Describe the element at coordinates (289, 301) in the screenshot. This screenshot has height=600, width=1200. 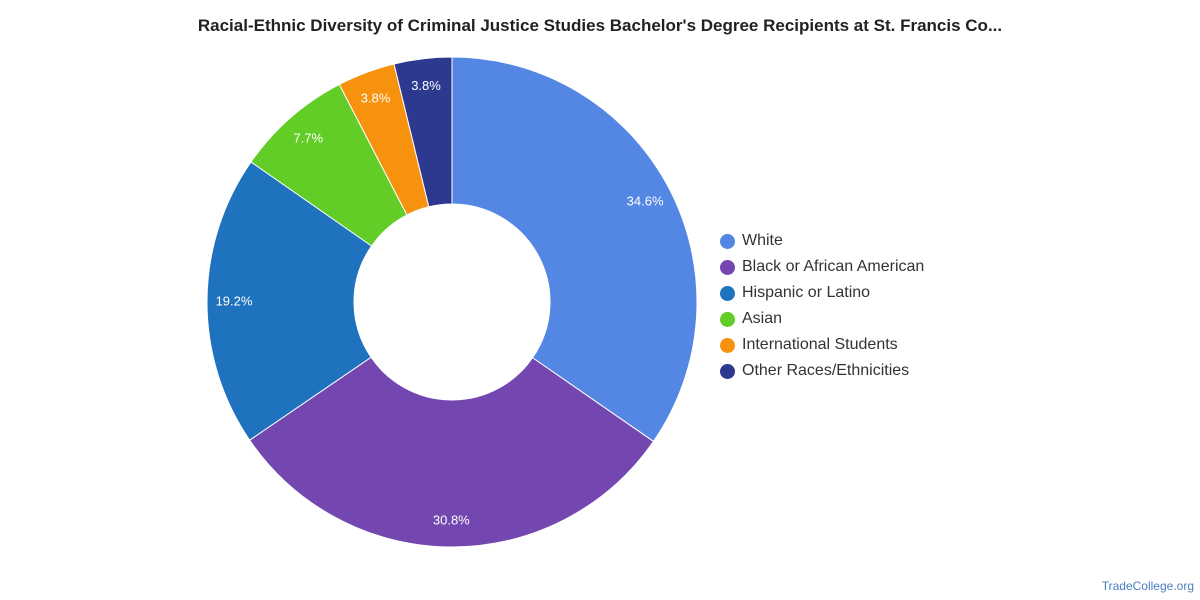
I see `slice-hispanic-or-latino` at that location.